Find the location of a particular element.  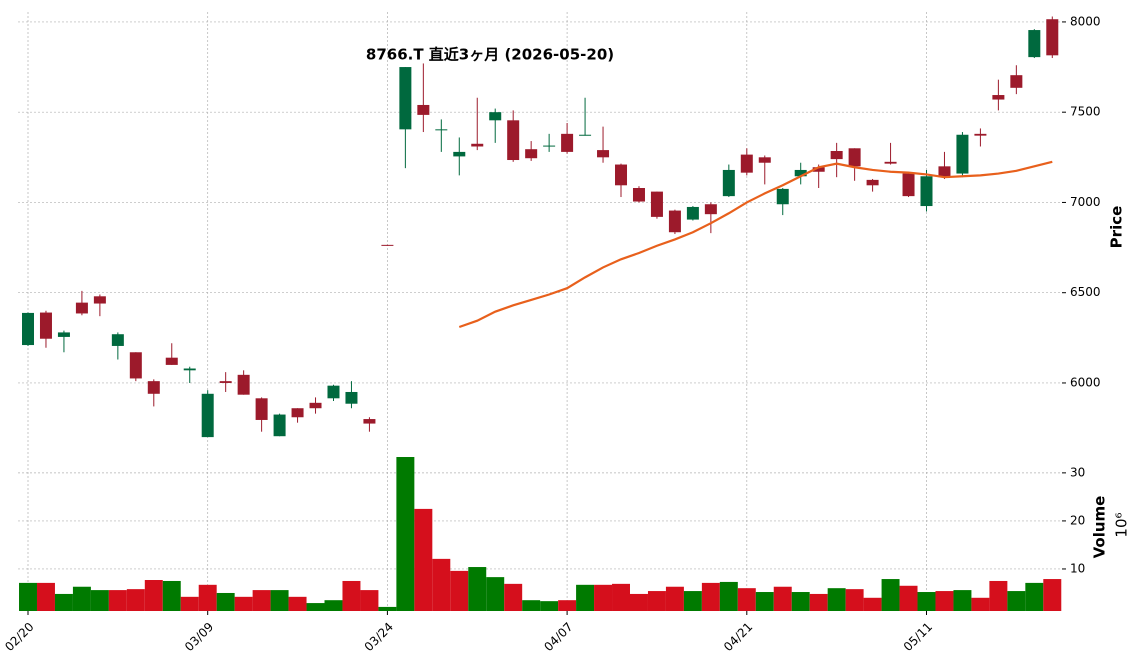

y-tick-label: 6500 is located at coordinates (1085, 292).